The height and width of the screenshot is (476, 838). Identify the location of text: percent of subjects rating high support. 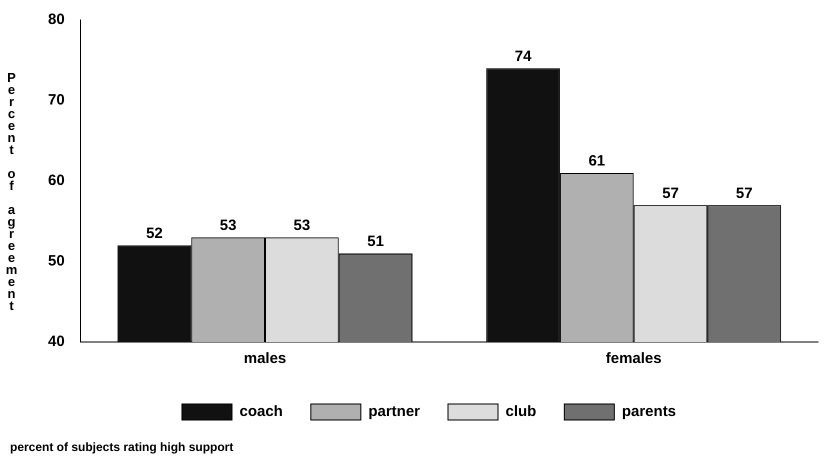
(122, 447).